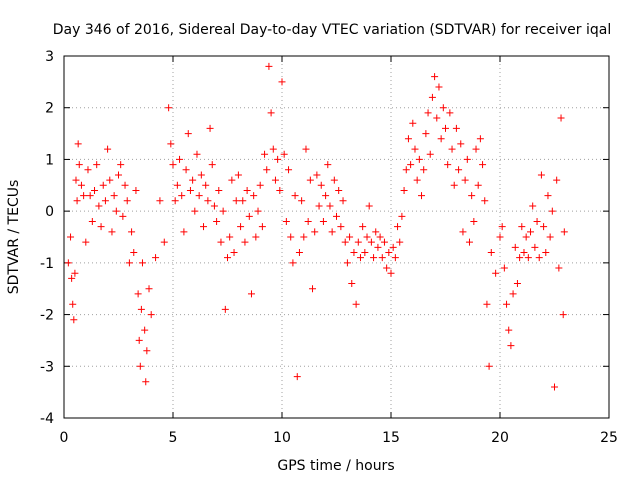 The height and width of the screenshot is (480, 640). Describe the element at coordinates (14, 237) in the screenshot. I see `y-axis-label: SDTVAR / TECUs` at that location.